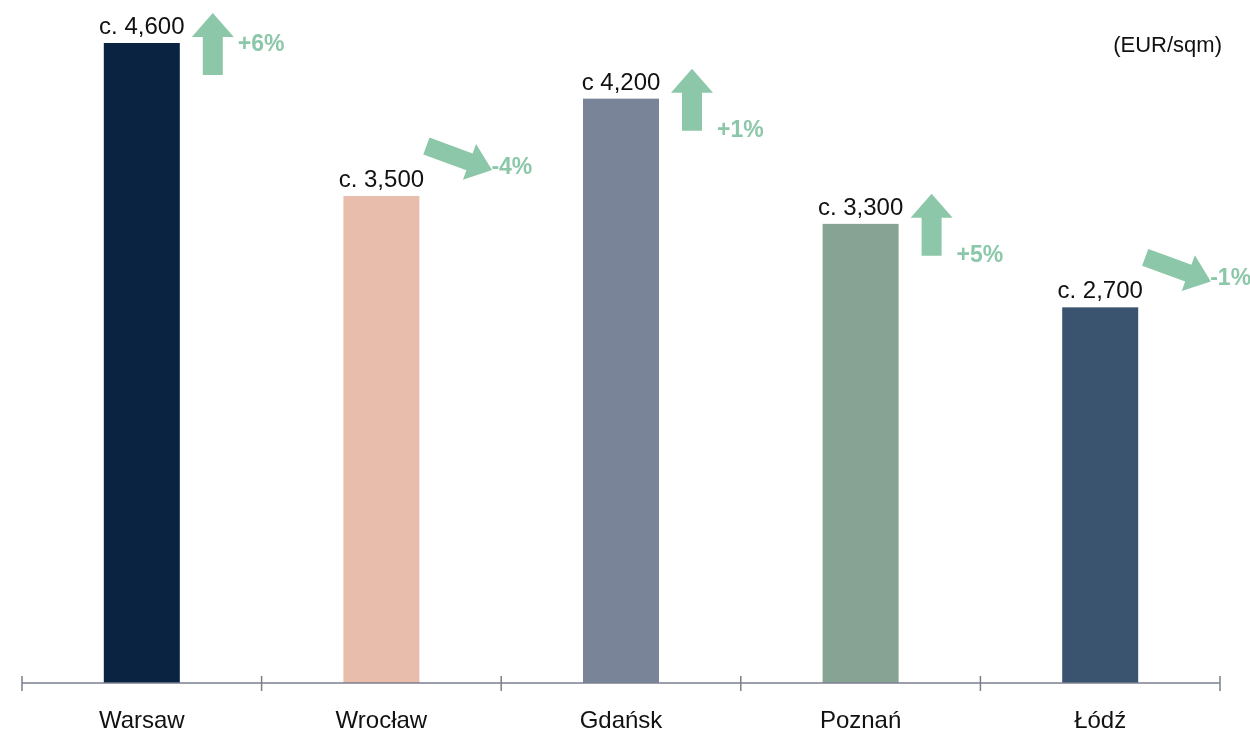 Image resolution: width=1250 pixels, height=734 pixels. What do you see at coordinates (1100, 719) in the screenshot?
I see `x-tick-label: Łódź` at bounding box center [1100, 719].